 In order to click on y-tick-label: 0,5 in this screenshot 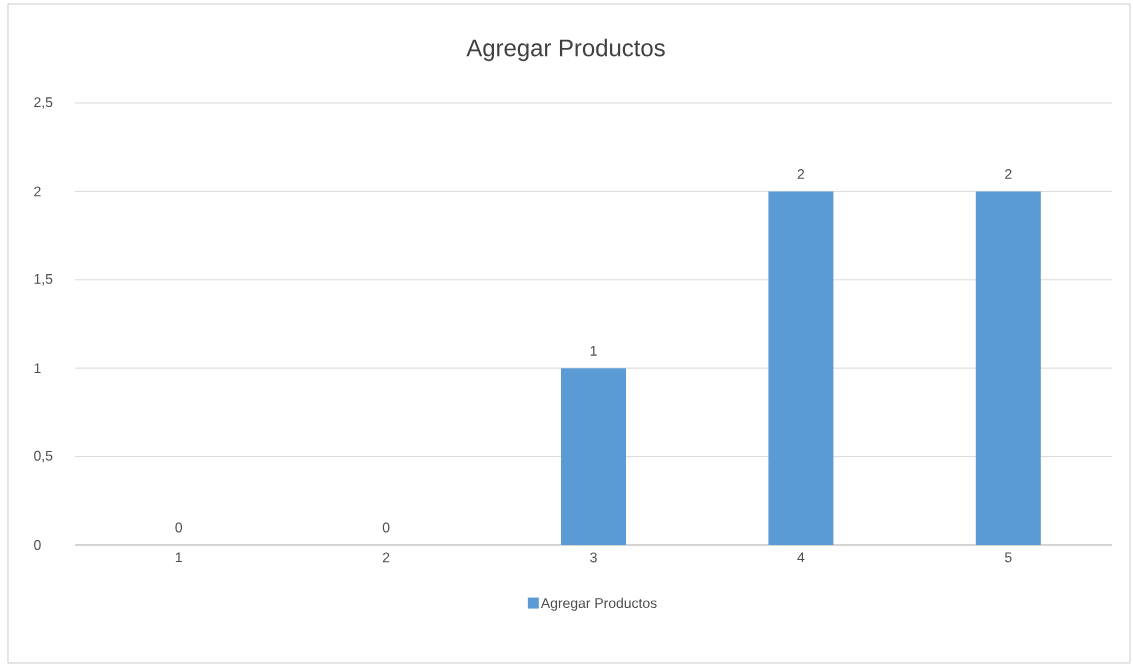, I will do `click(43, 456)`.